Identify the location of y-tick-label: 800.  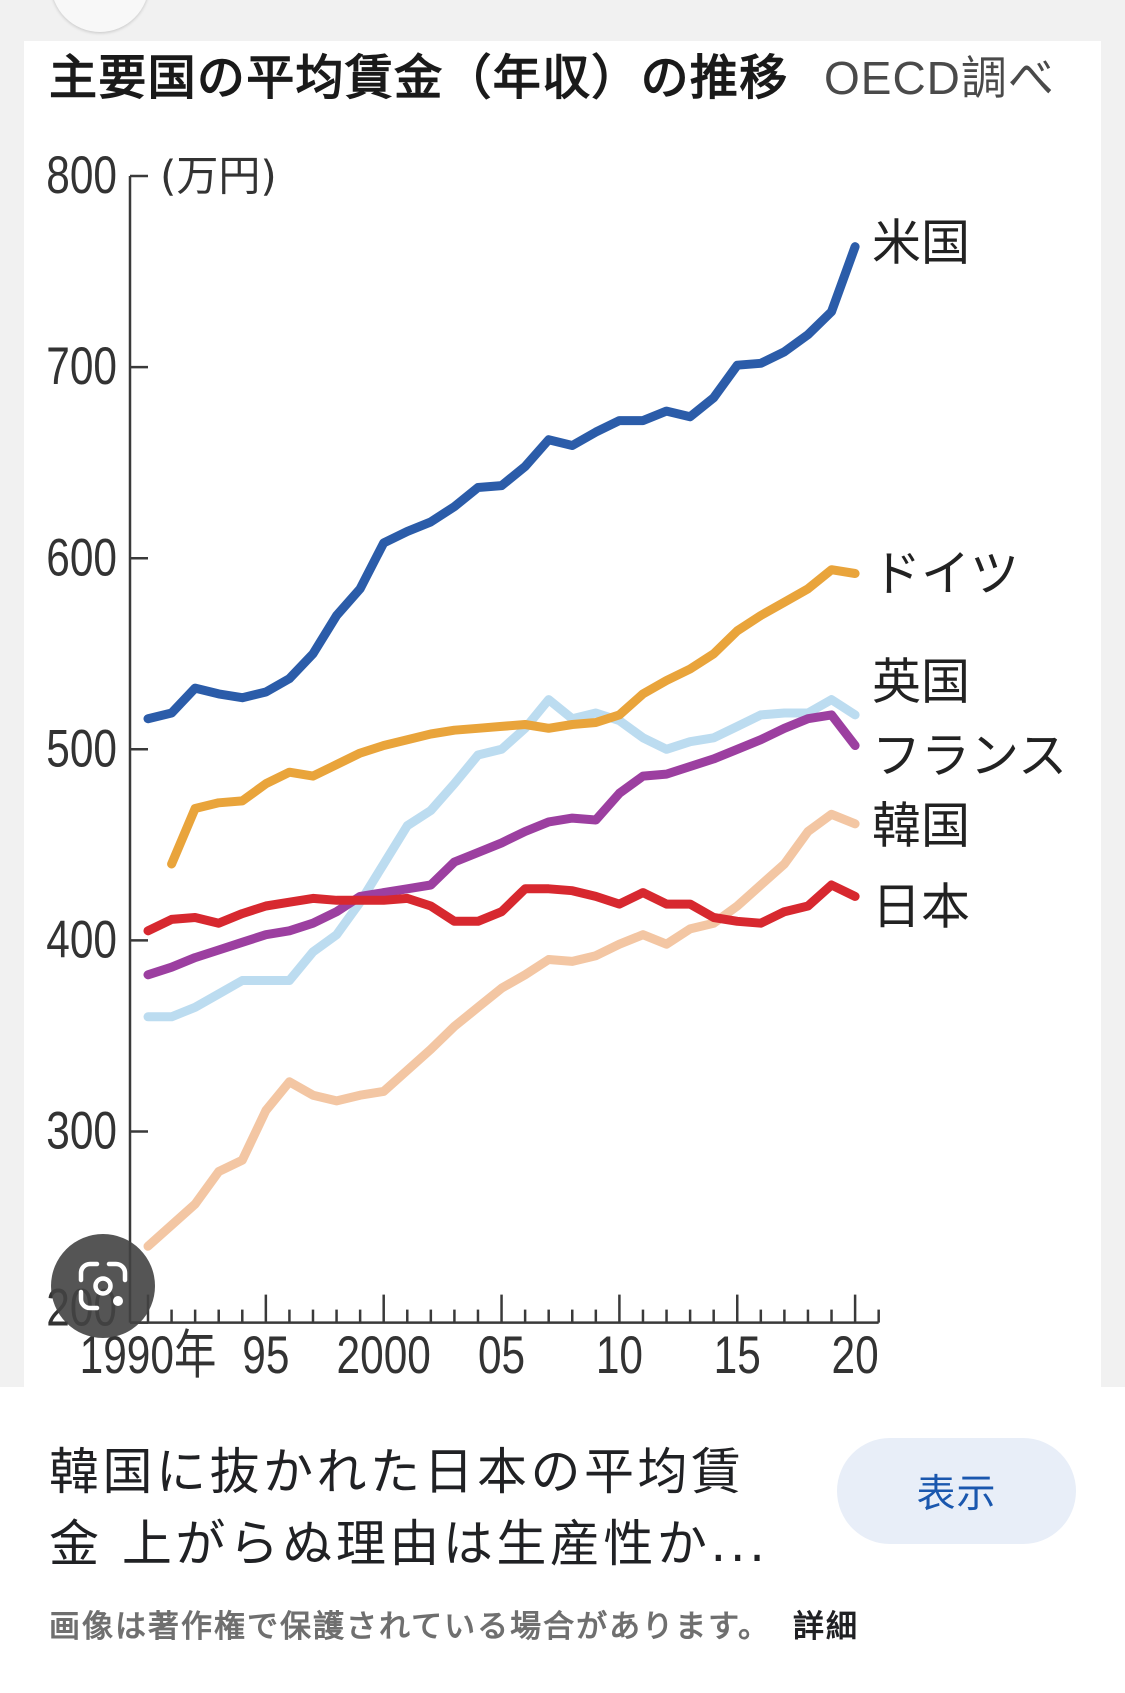
(81, 176).